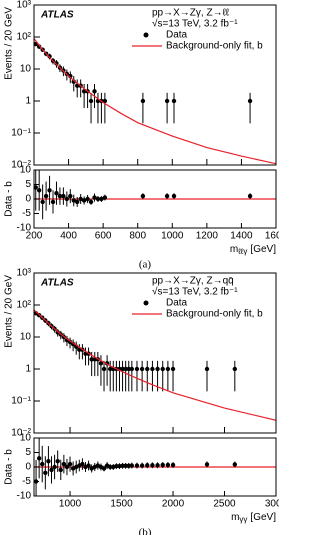 The image size is (320, 535). I want to click on x-axis-label: mγγ [GeV], so click(253, 518).